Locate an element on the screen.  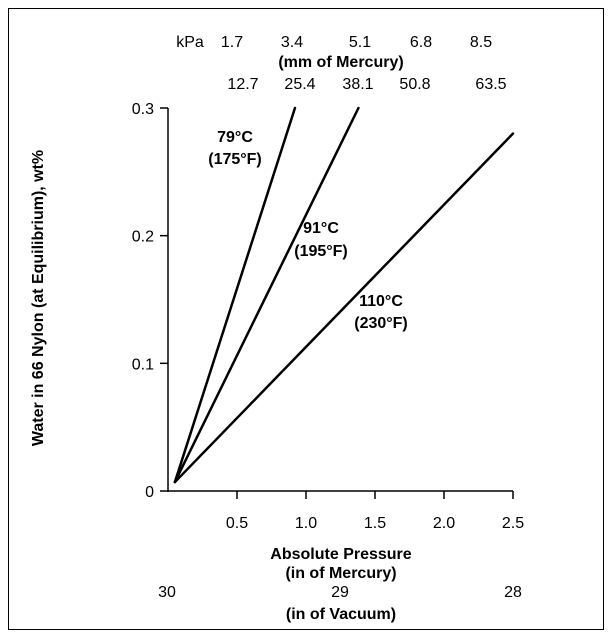
x-axis-title-line1: Absolute Pressure is located at coordinates (340, 554).